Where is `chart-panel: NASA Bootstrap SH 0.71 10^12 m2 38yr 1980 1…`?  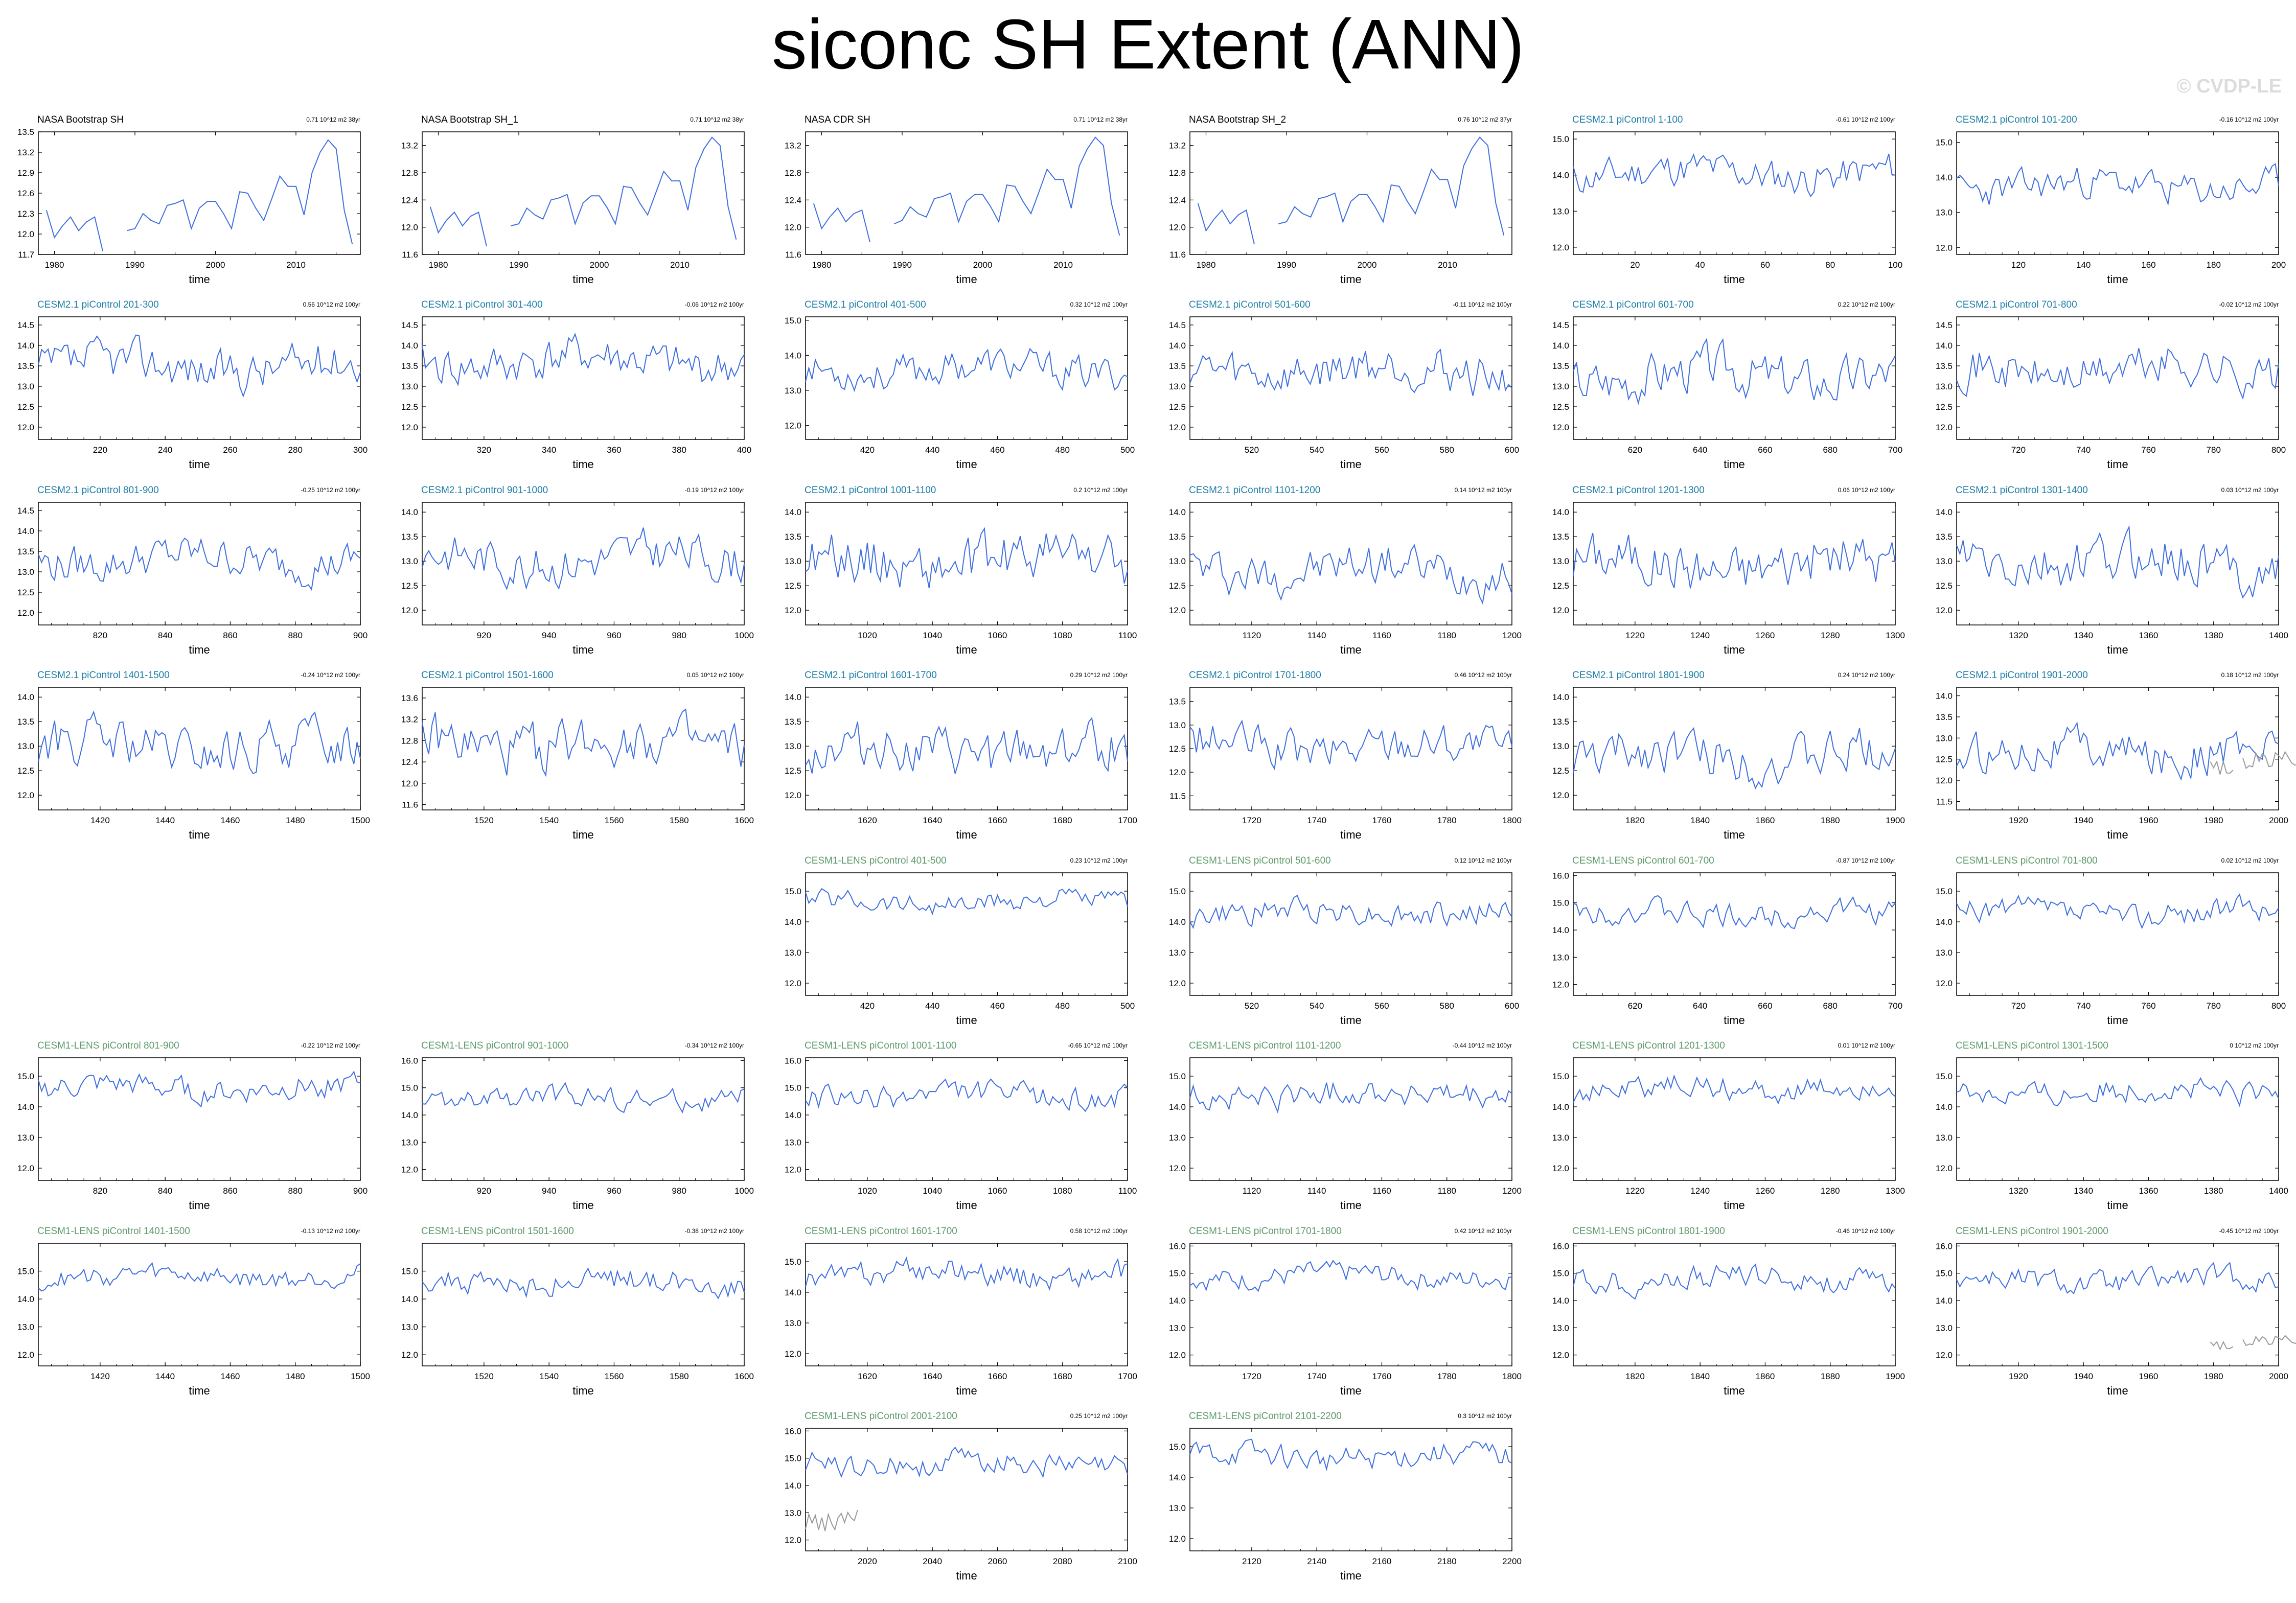 chart-panel: NASA Bootstrap SH 0.71 10^12 m2 38yr 1980 1… is located at coordinates (189, 200).